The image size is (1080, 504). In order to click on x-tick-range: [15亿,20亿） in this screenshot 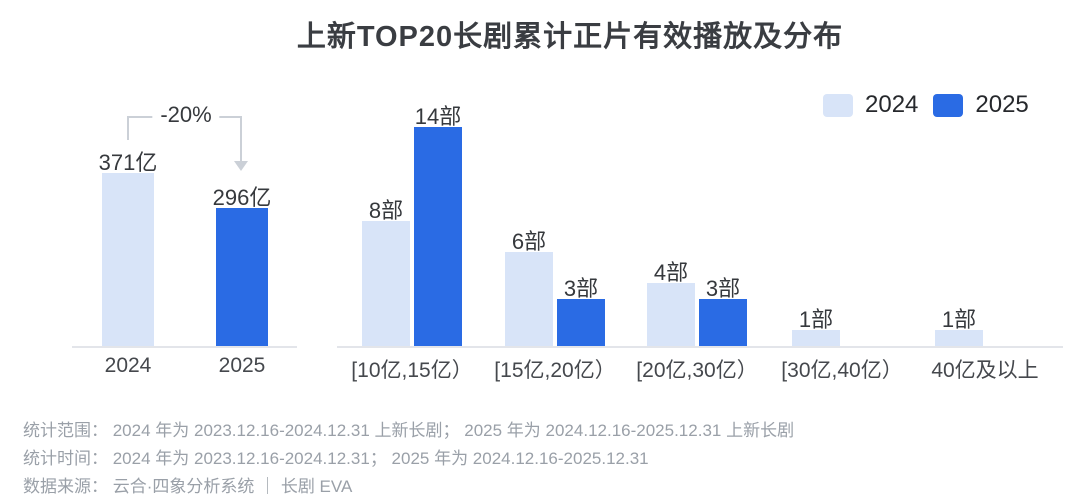, I will do `click(555, 370)`.